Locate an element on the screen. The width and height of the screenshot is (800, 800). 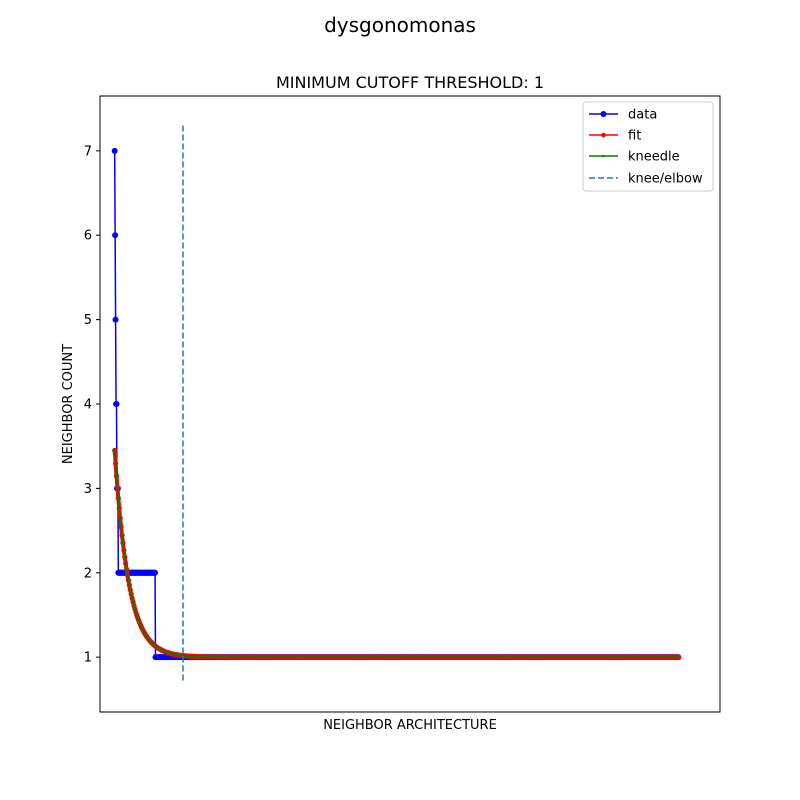
y-tick-label: 7 is located at coordinates (88, 151).